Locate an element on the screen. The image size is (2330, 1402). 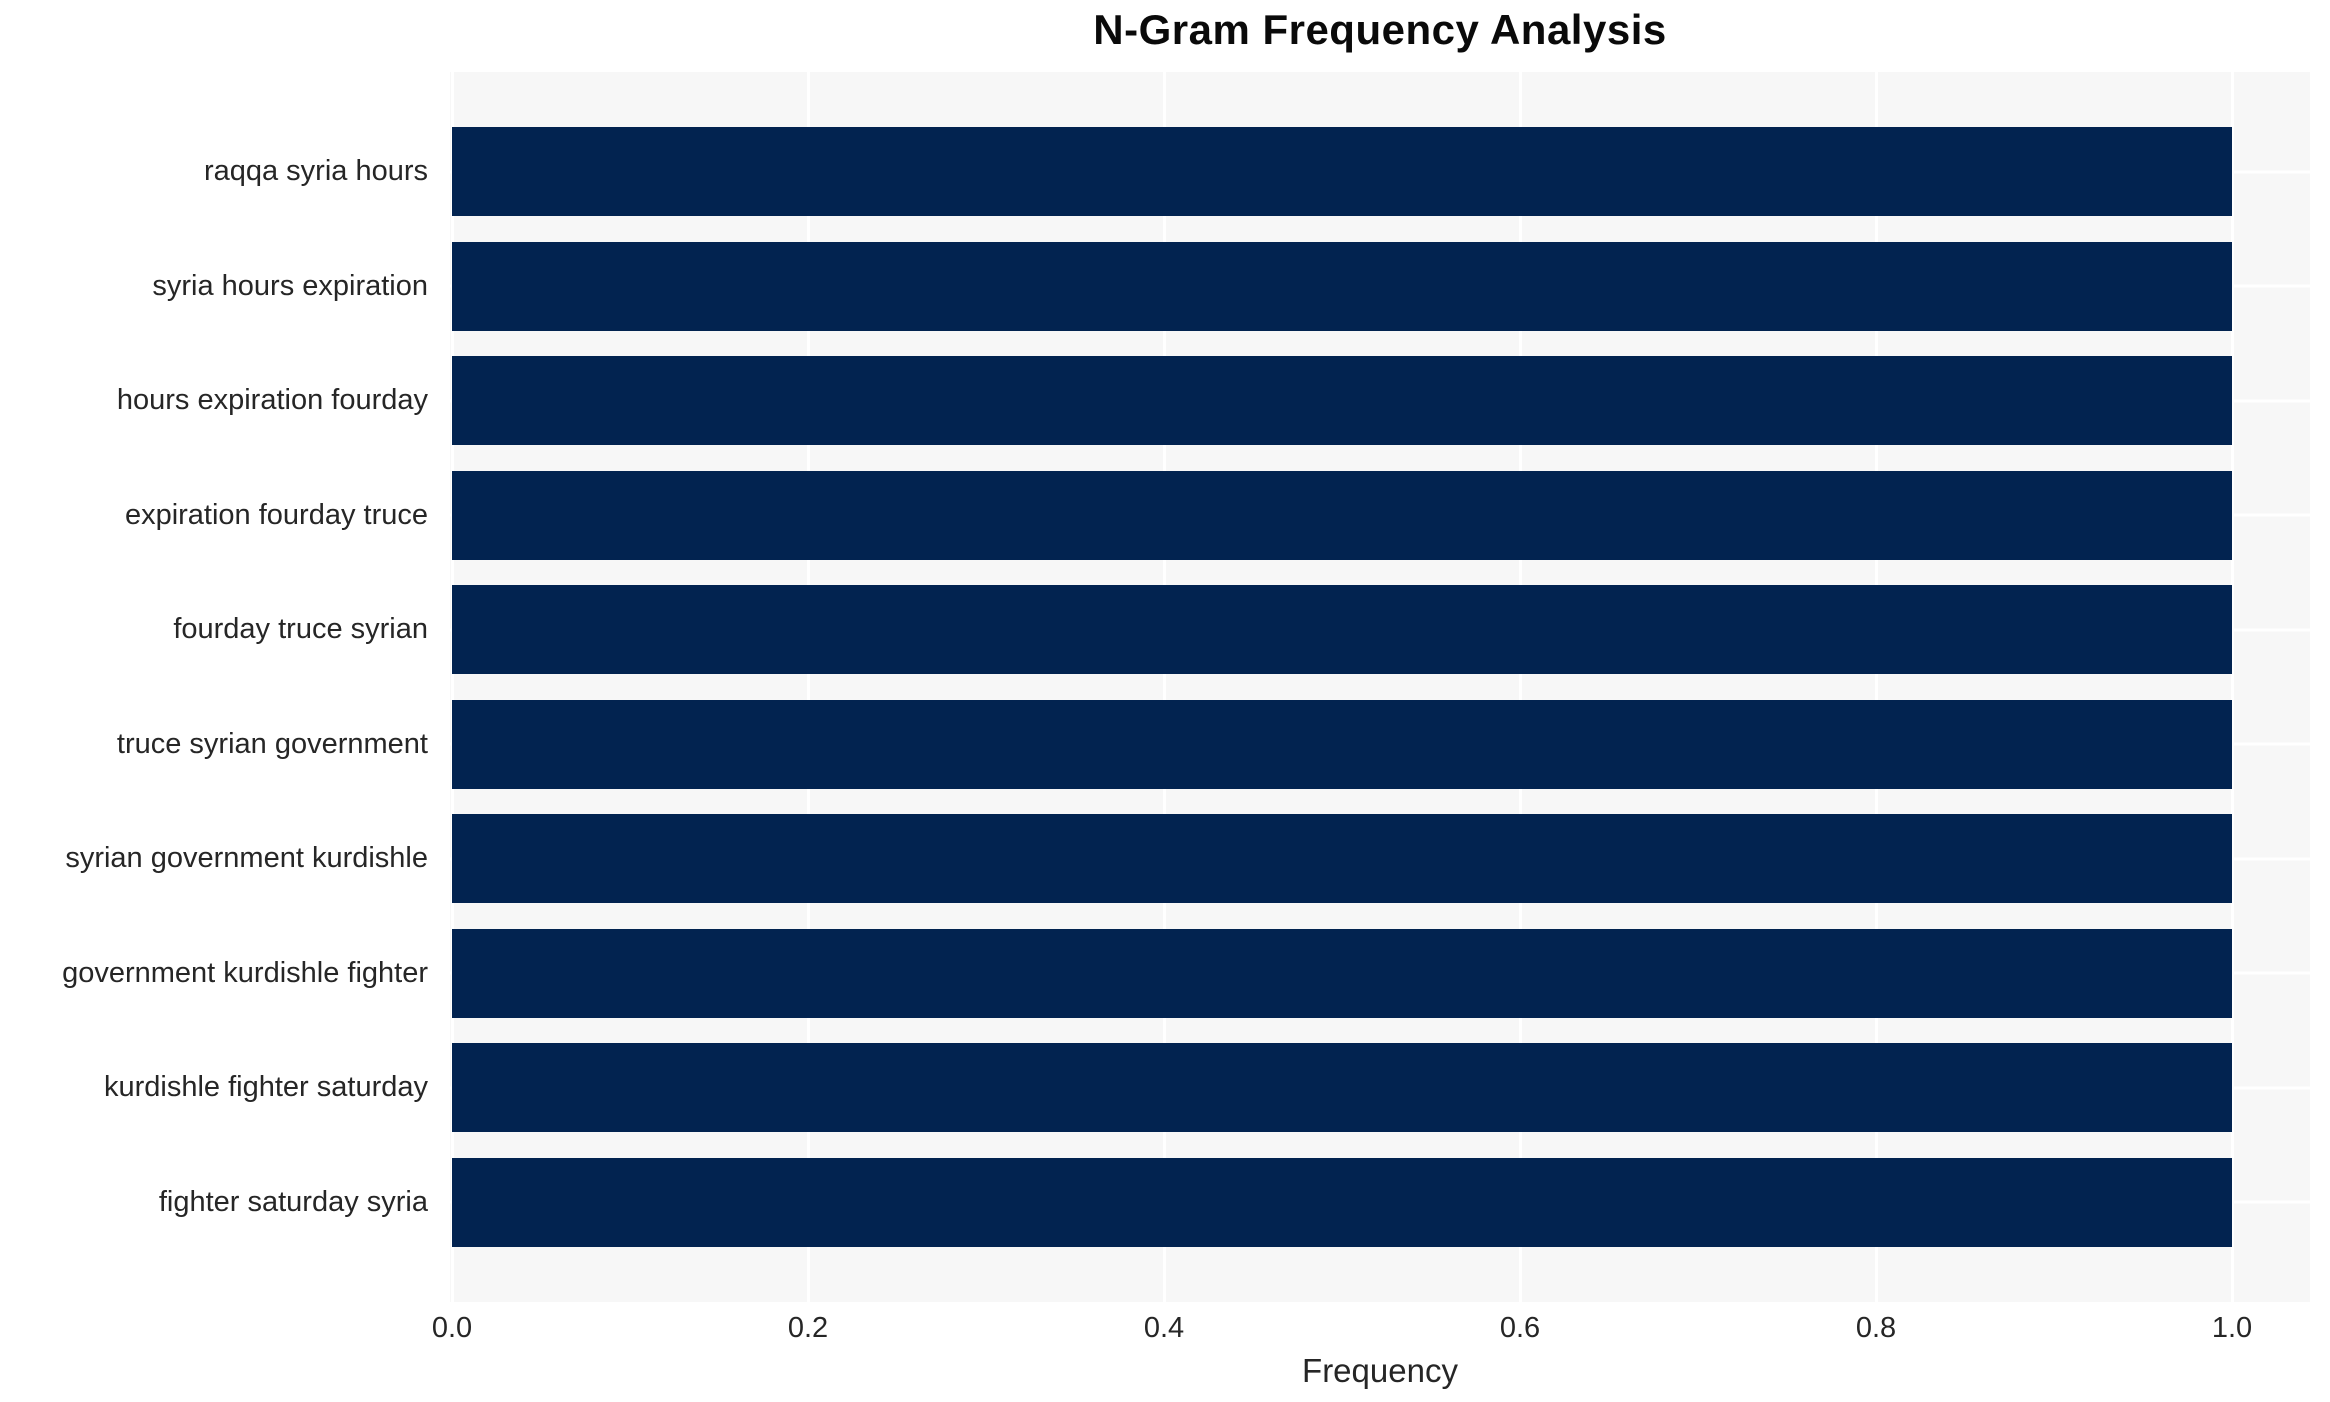
bar-fourday-truce-syrian is located at coordinates (1342, 630).